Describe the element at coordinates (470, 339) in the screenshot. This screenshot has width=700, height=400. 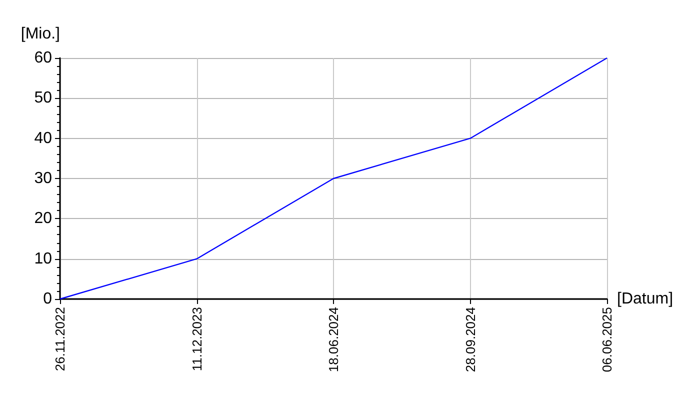
I see `x-tick-label: 28.09.2024` at that location.